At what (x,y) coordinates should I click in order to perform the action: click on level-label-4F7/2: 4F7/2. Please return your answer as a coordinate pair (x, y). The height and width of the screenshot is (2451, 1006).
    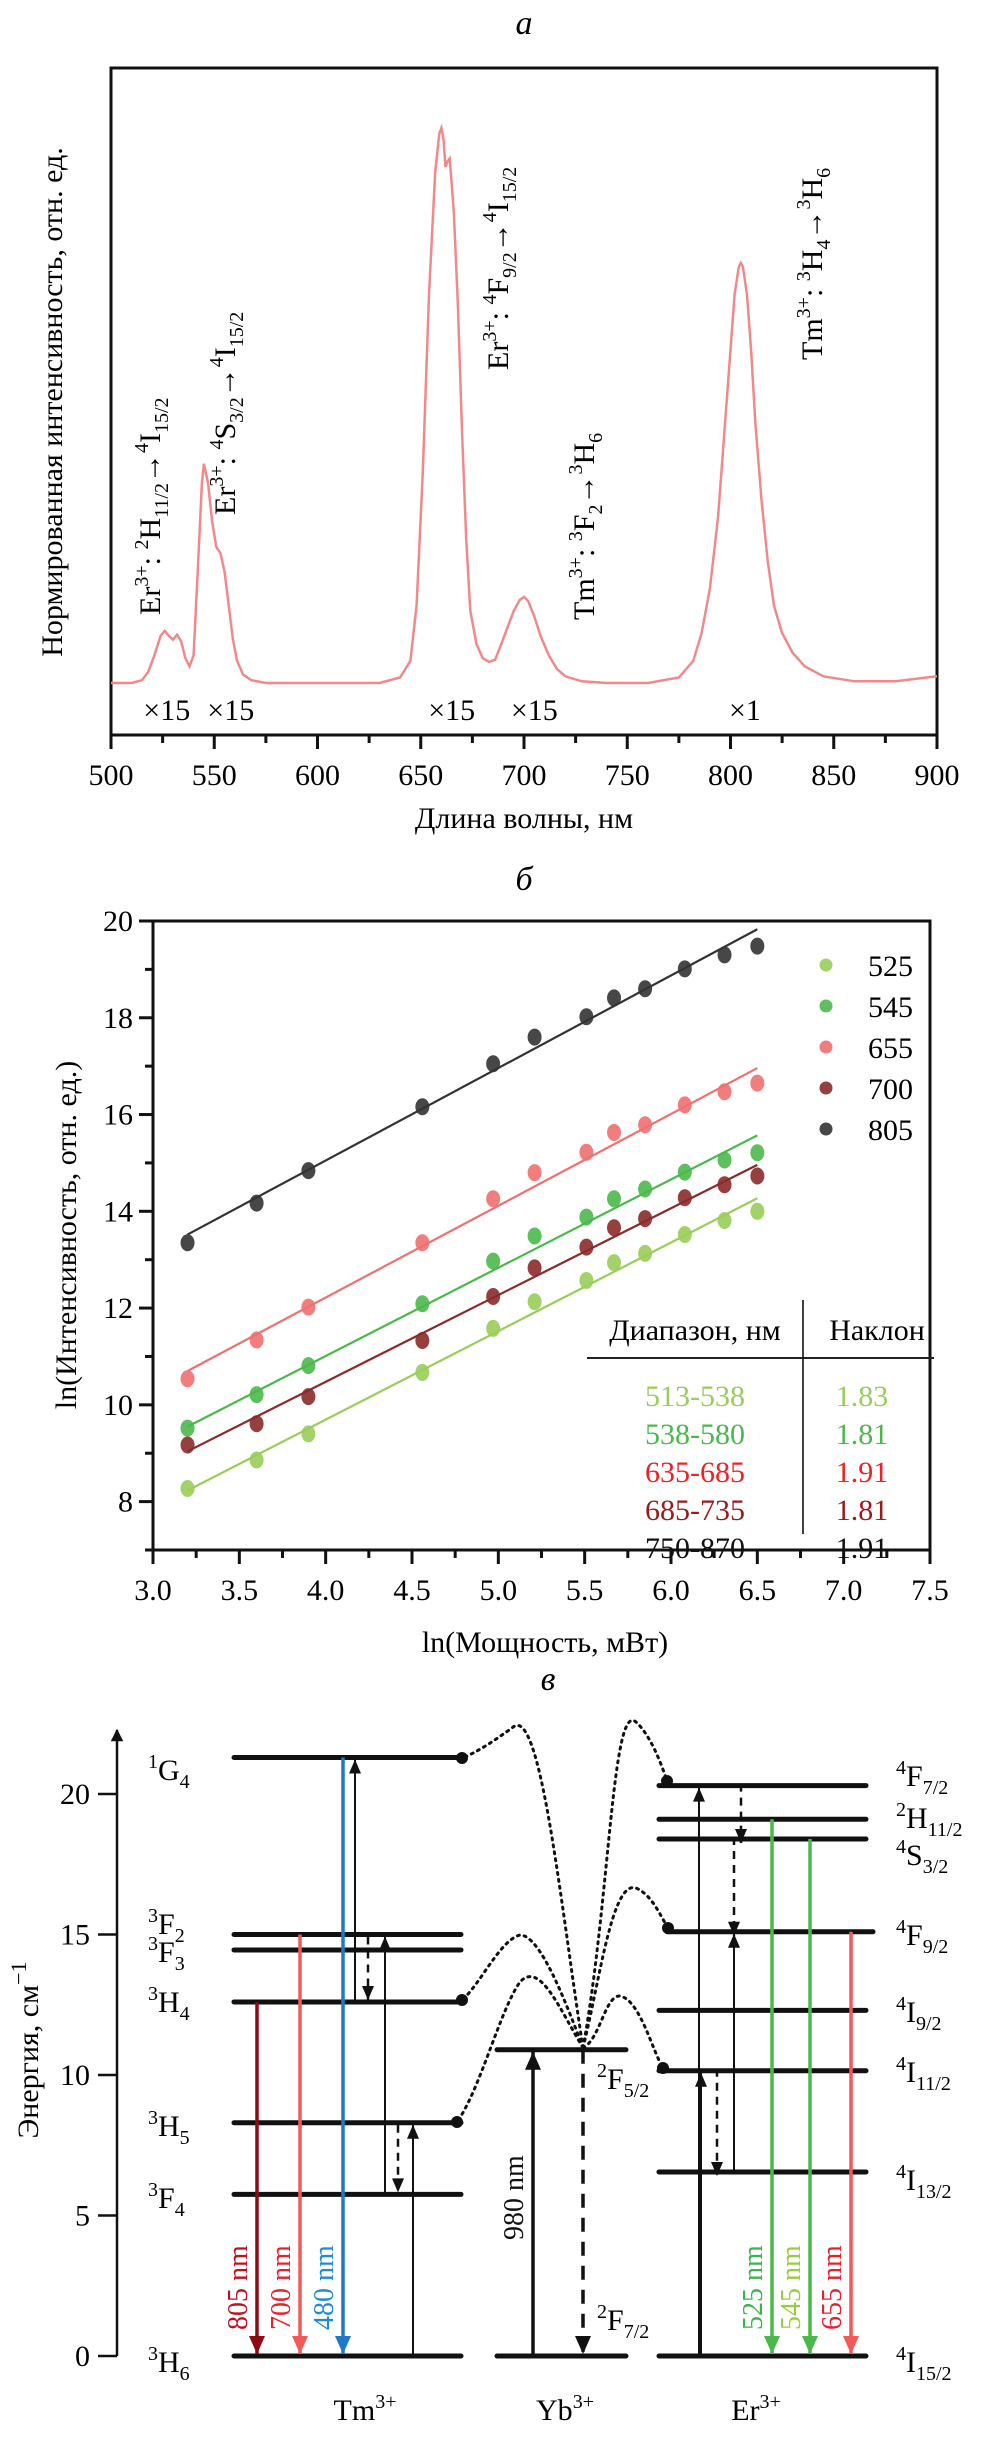
    Looking at the image, I should click on (922, 1778).